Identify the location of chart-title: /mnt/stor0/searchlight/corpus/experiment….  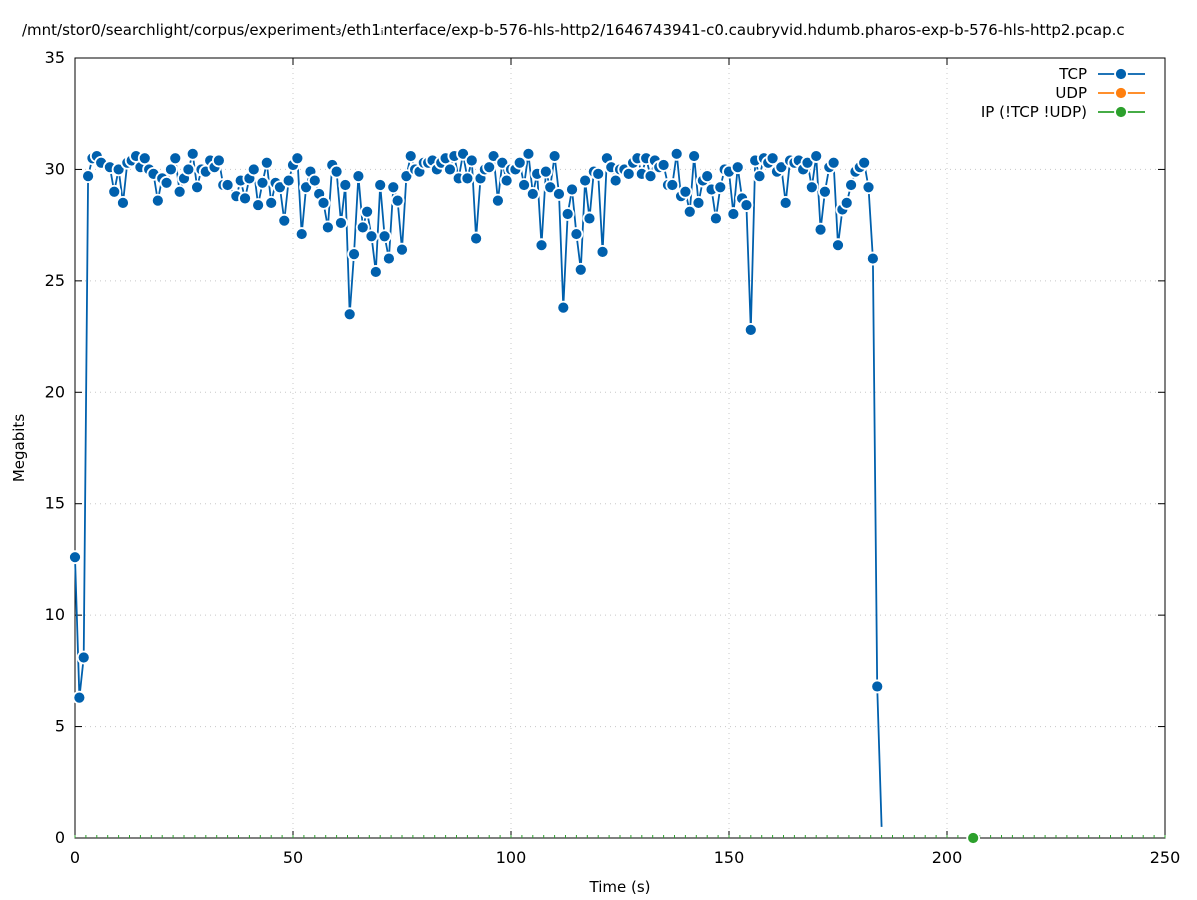
(573, 30).